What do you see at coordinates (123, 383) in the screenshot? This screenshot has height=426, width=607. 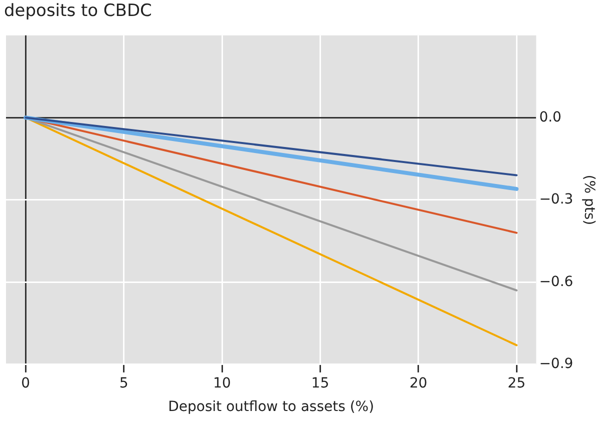 I see `x-tick-label: 5` at bounding box center [123, 383].